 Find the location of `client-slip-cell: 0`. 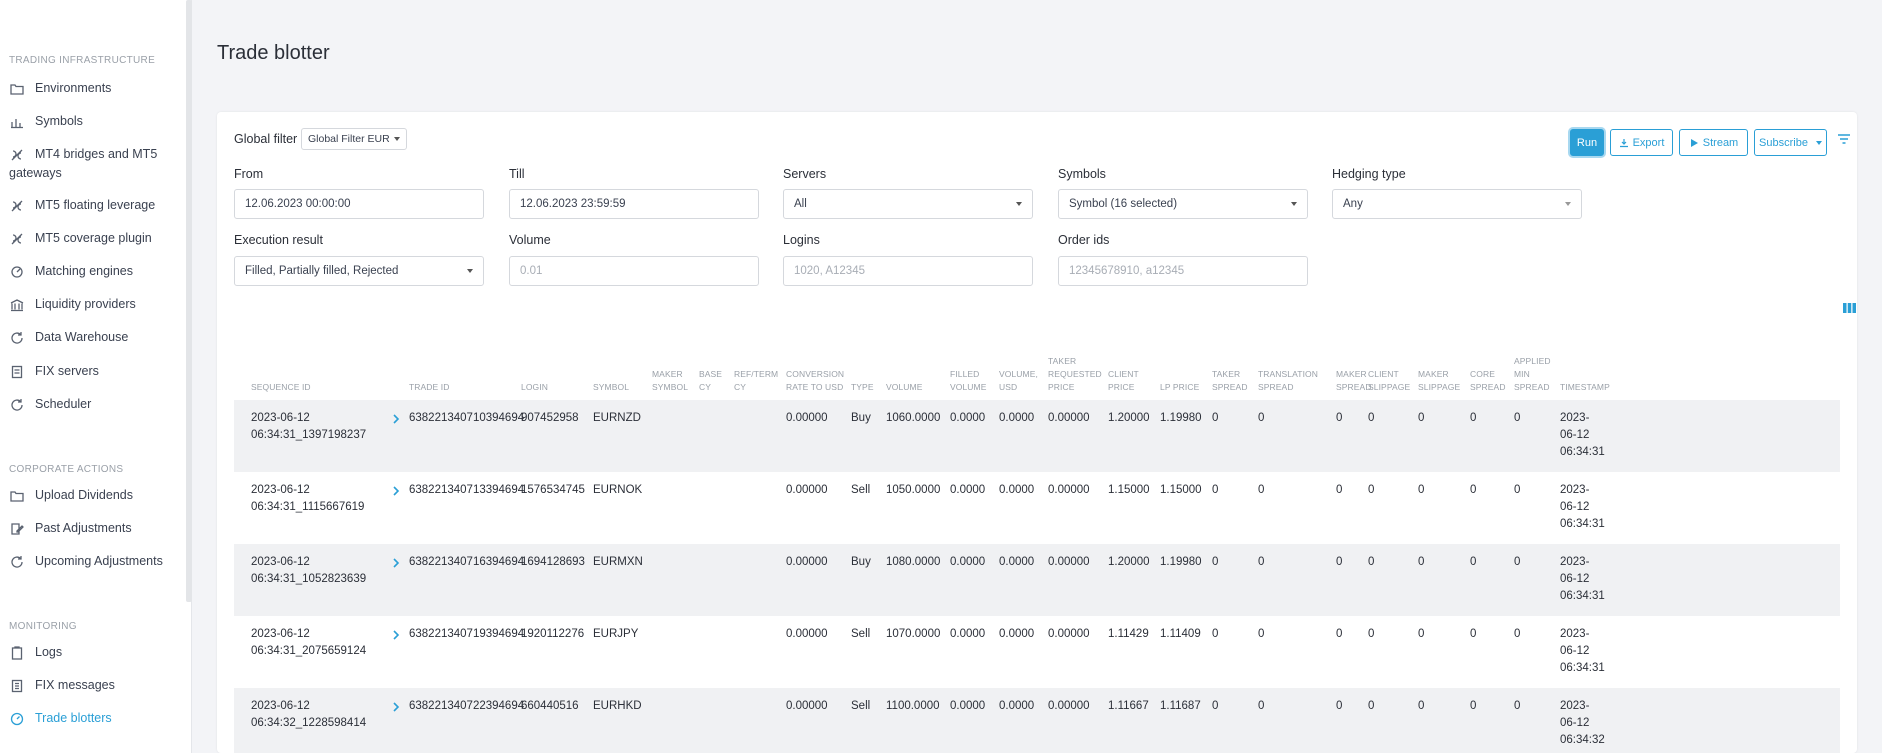

client-slip-cell: 0 is located at coordinates (1371, 490).